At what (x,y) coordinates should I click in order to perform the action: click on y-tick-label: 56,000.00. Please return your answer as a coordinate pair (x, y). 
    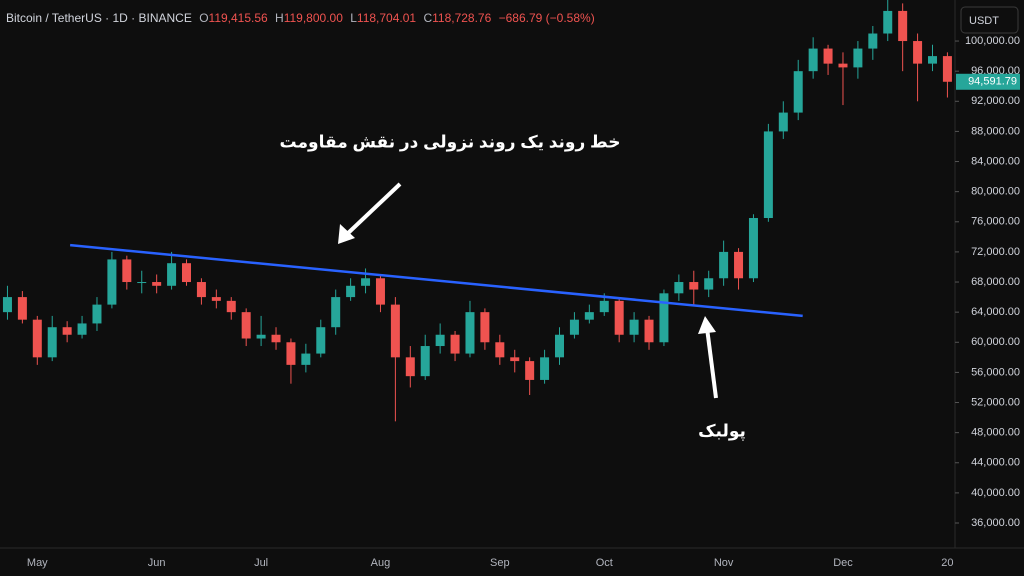
    Looking at the image, I should click on (995, 372).